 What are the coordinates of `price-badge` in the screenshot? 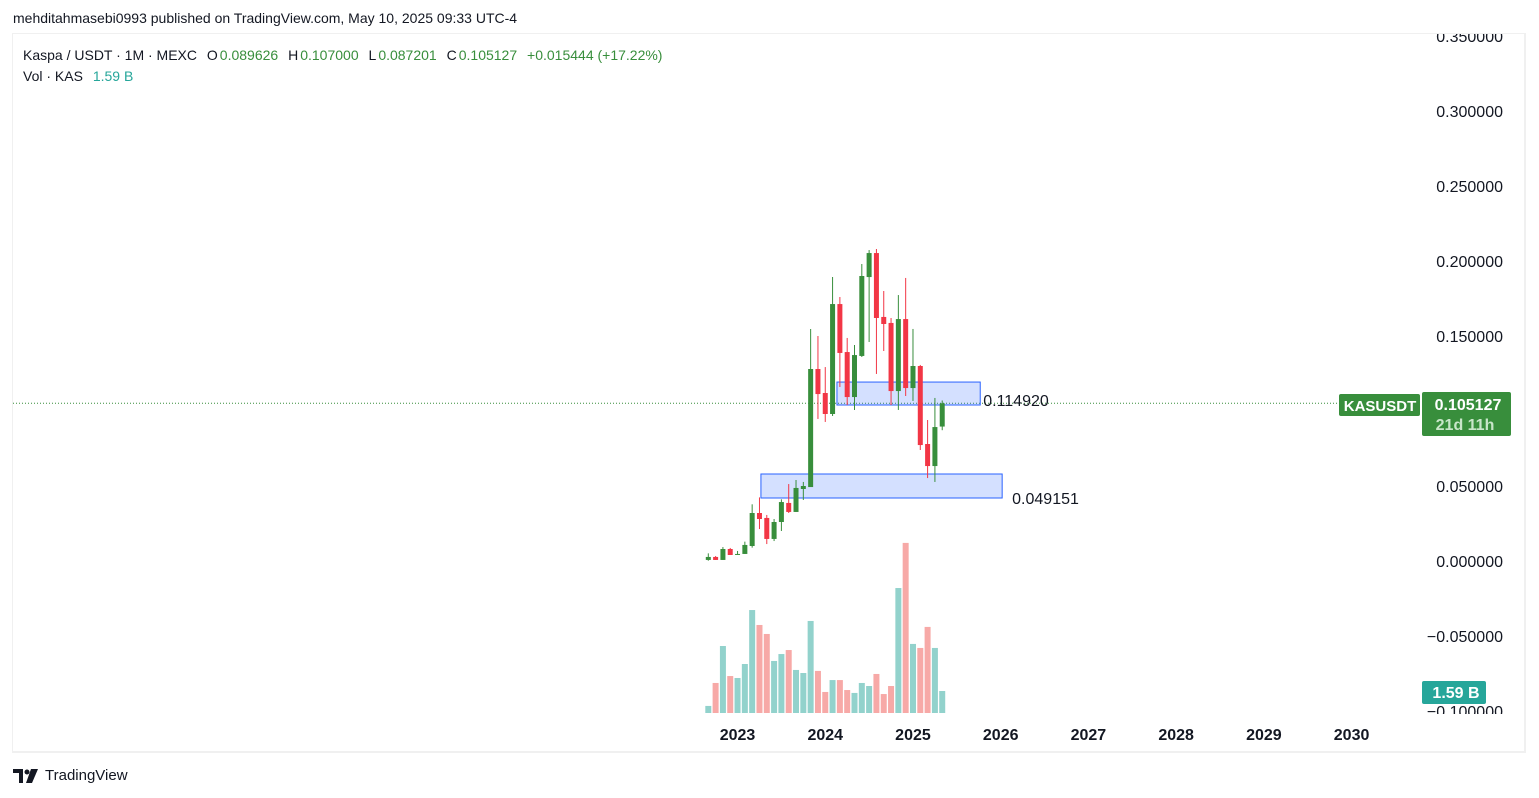 It's located at (1466, 414).